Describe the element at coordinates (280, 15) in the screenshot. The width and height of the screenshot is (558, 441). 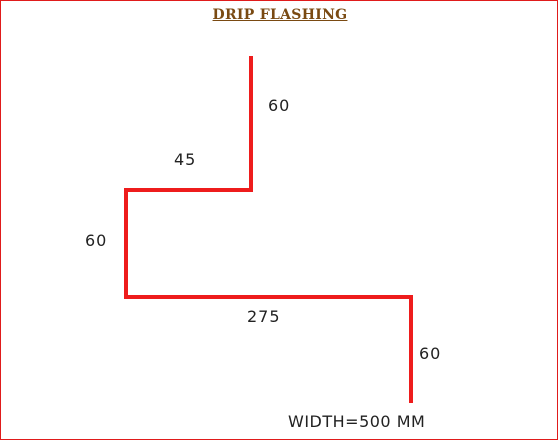
I see `drawing-title: DRIP FLASHING` at that location.